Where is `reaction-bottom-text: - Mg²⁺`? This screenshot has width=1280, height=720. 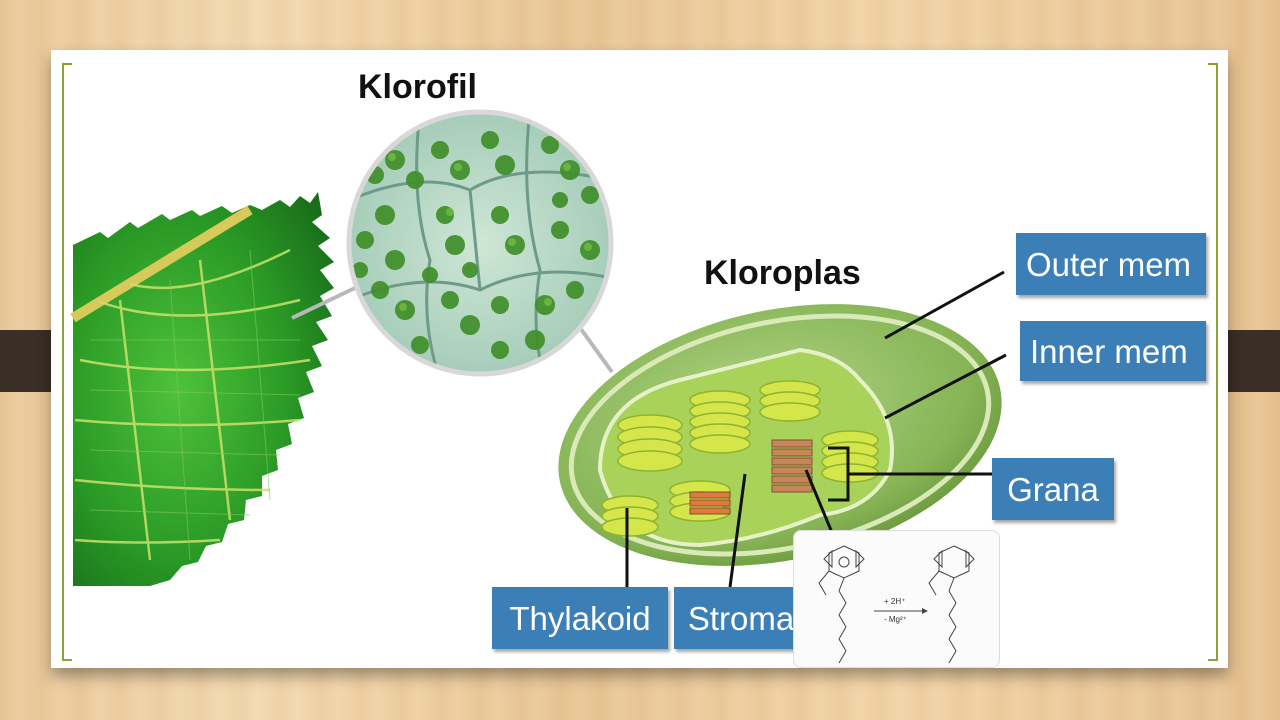 reaction-bottom-text: - Mg²⁺ is located at coordinates (895, 619).